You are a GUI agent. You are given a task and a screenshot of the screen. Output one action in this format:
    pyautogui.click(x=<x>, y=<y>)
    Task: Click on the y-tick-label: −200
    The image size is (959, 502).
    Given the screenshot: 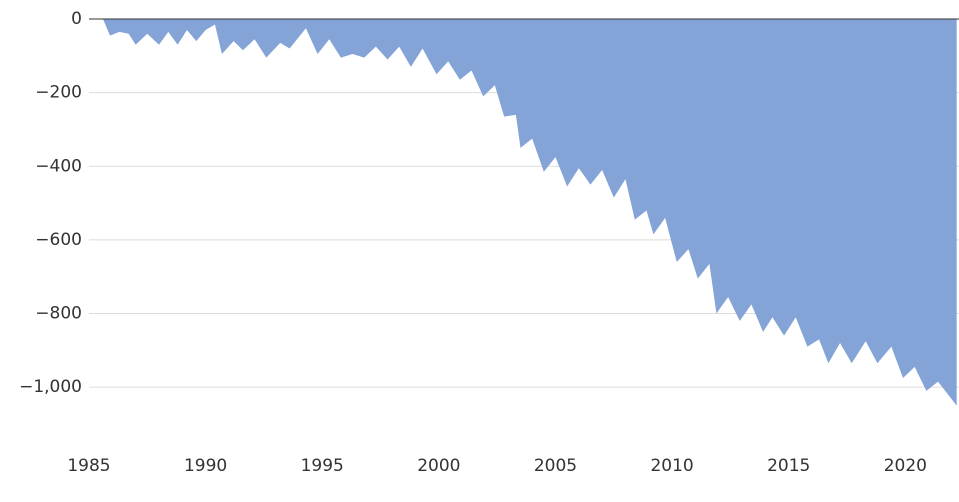 What is the action you would take?
    pyautogui.click(x=58, y=93)
    